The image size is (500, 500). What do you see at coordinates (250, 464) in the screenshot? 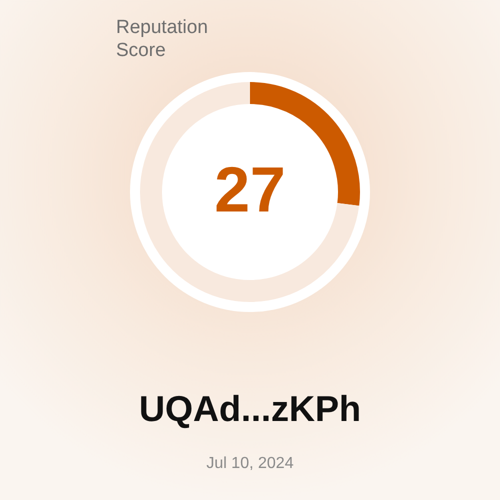
I see `text: Jul 10, 2024` at bounding box center [250, 464].